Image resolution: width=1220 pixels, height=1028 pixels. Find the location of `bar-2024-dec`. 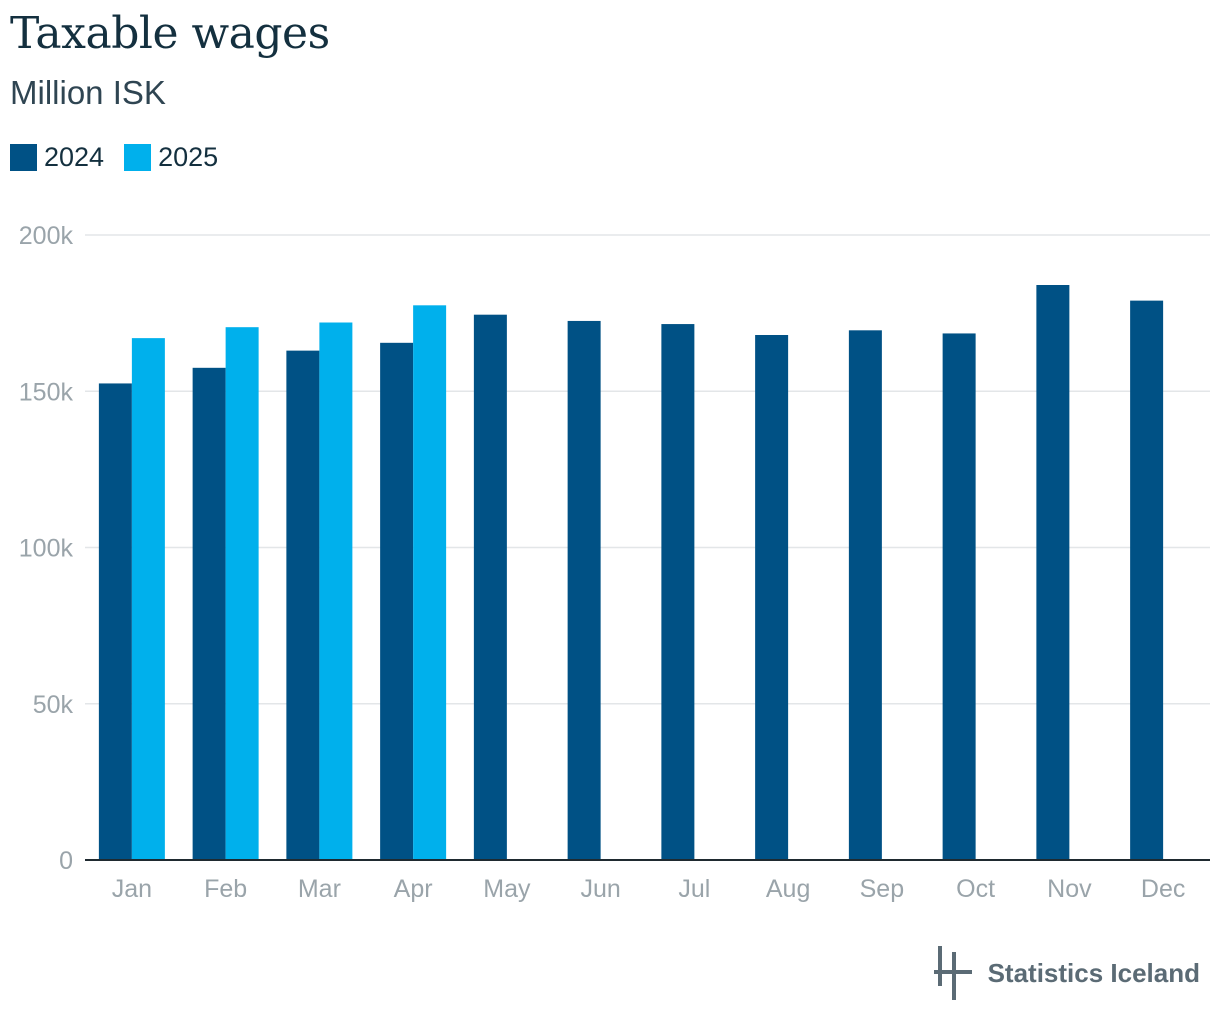

bar-2024-dec is located at coordinates (1147, 580).